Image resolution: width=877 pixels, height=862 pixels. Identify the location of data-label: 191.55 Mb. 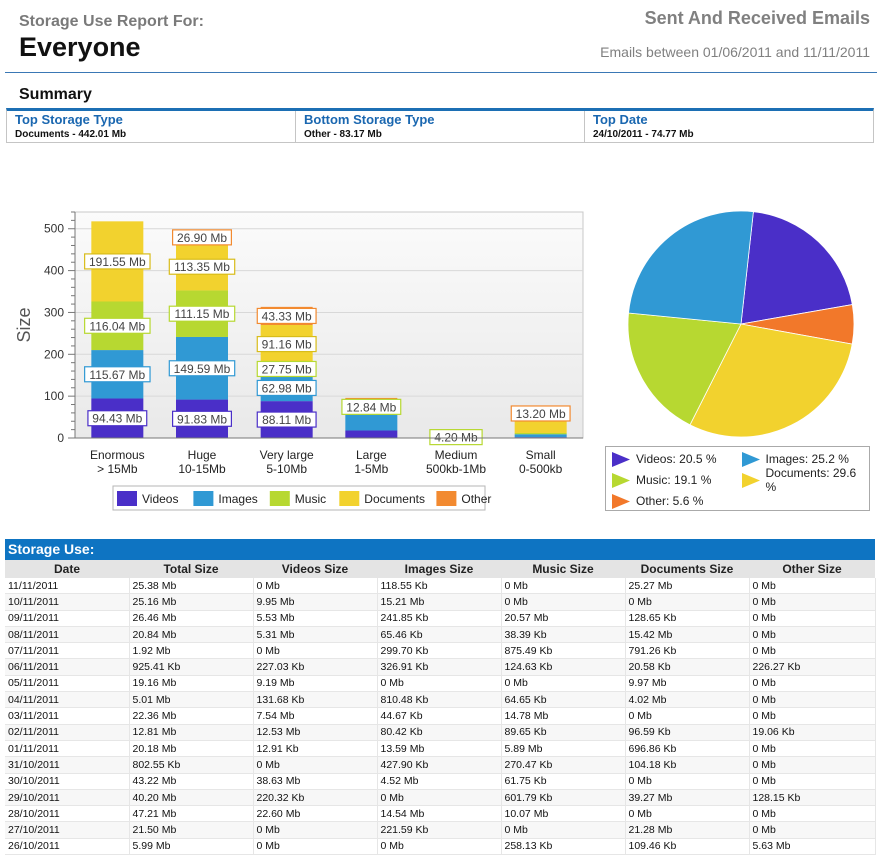
(117, 262).